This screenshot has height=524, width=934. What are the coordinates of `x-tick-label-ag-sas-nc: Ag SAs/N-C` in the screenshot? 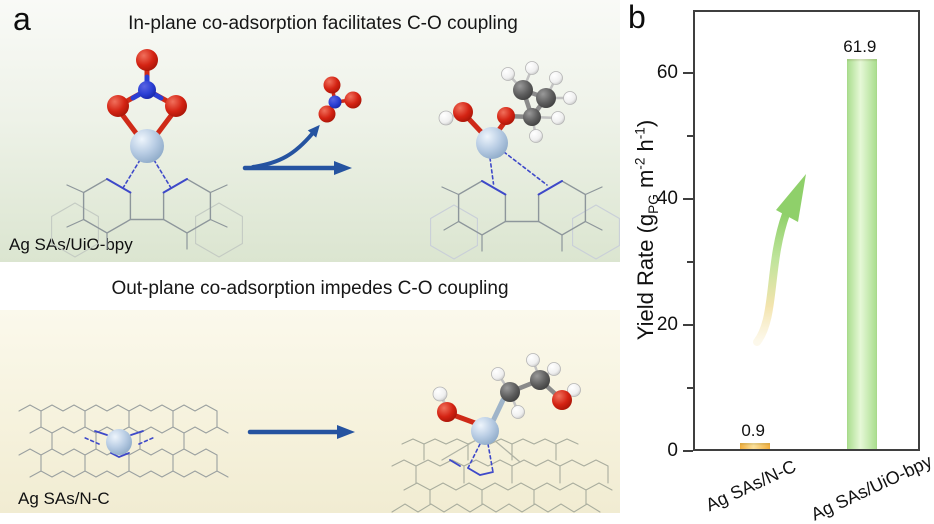 It's located at (751, 485).